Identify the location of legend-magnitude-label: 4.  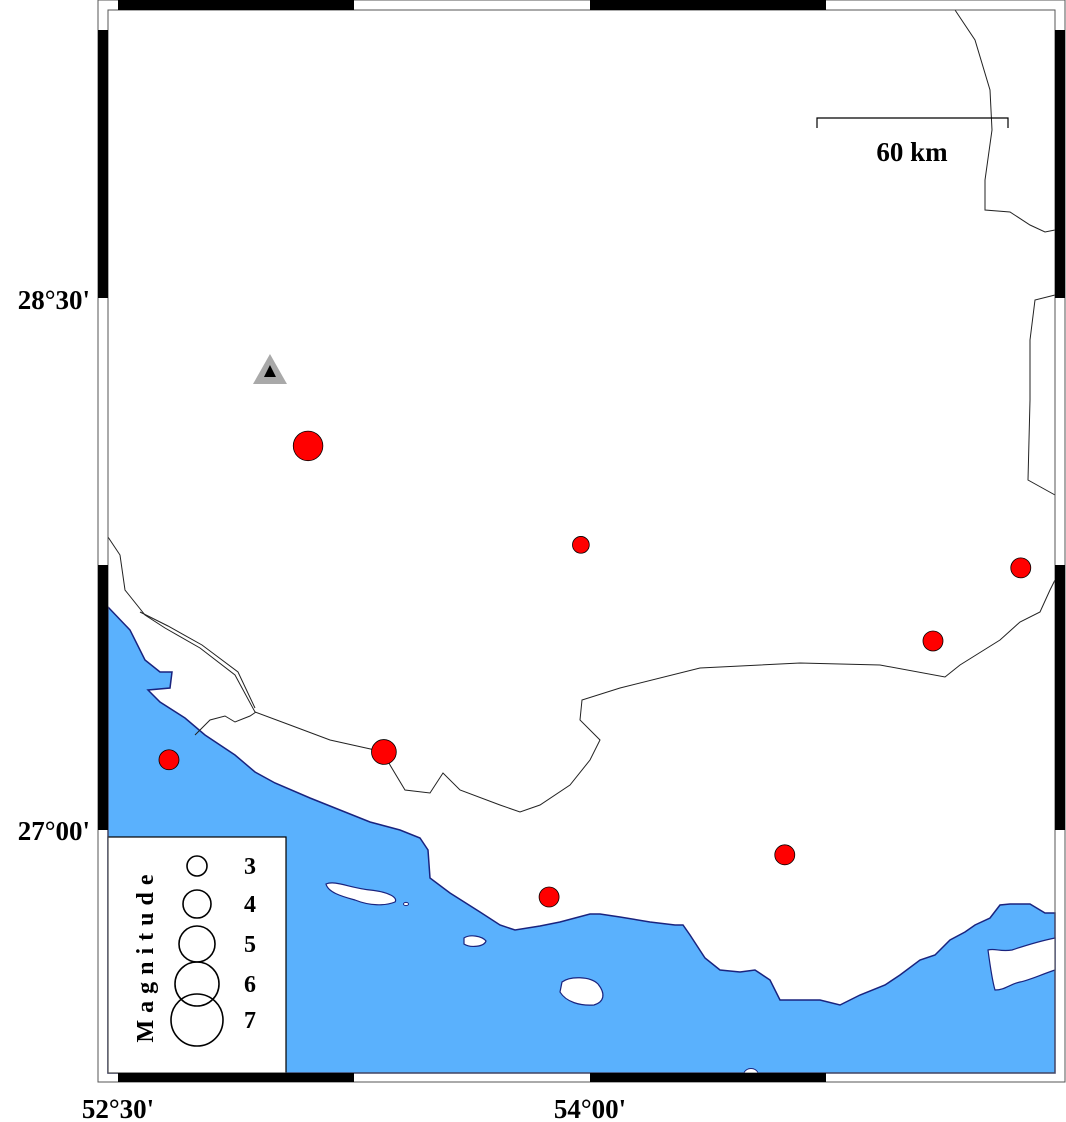
(250, 905).